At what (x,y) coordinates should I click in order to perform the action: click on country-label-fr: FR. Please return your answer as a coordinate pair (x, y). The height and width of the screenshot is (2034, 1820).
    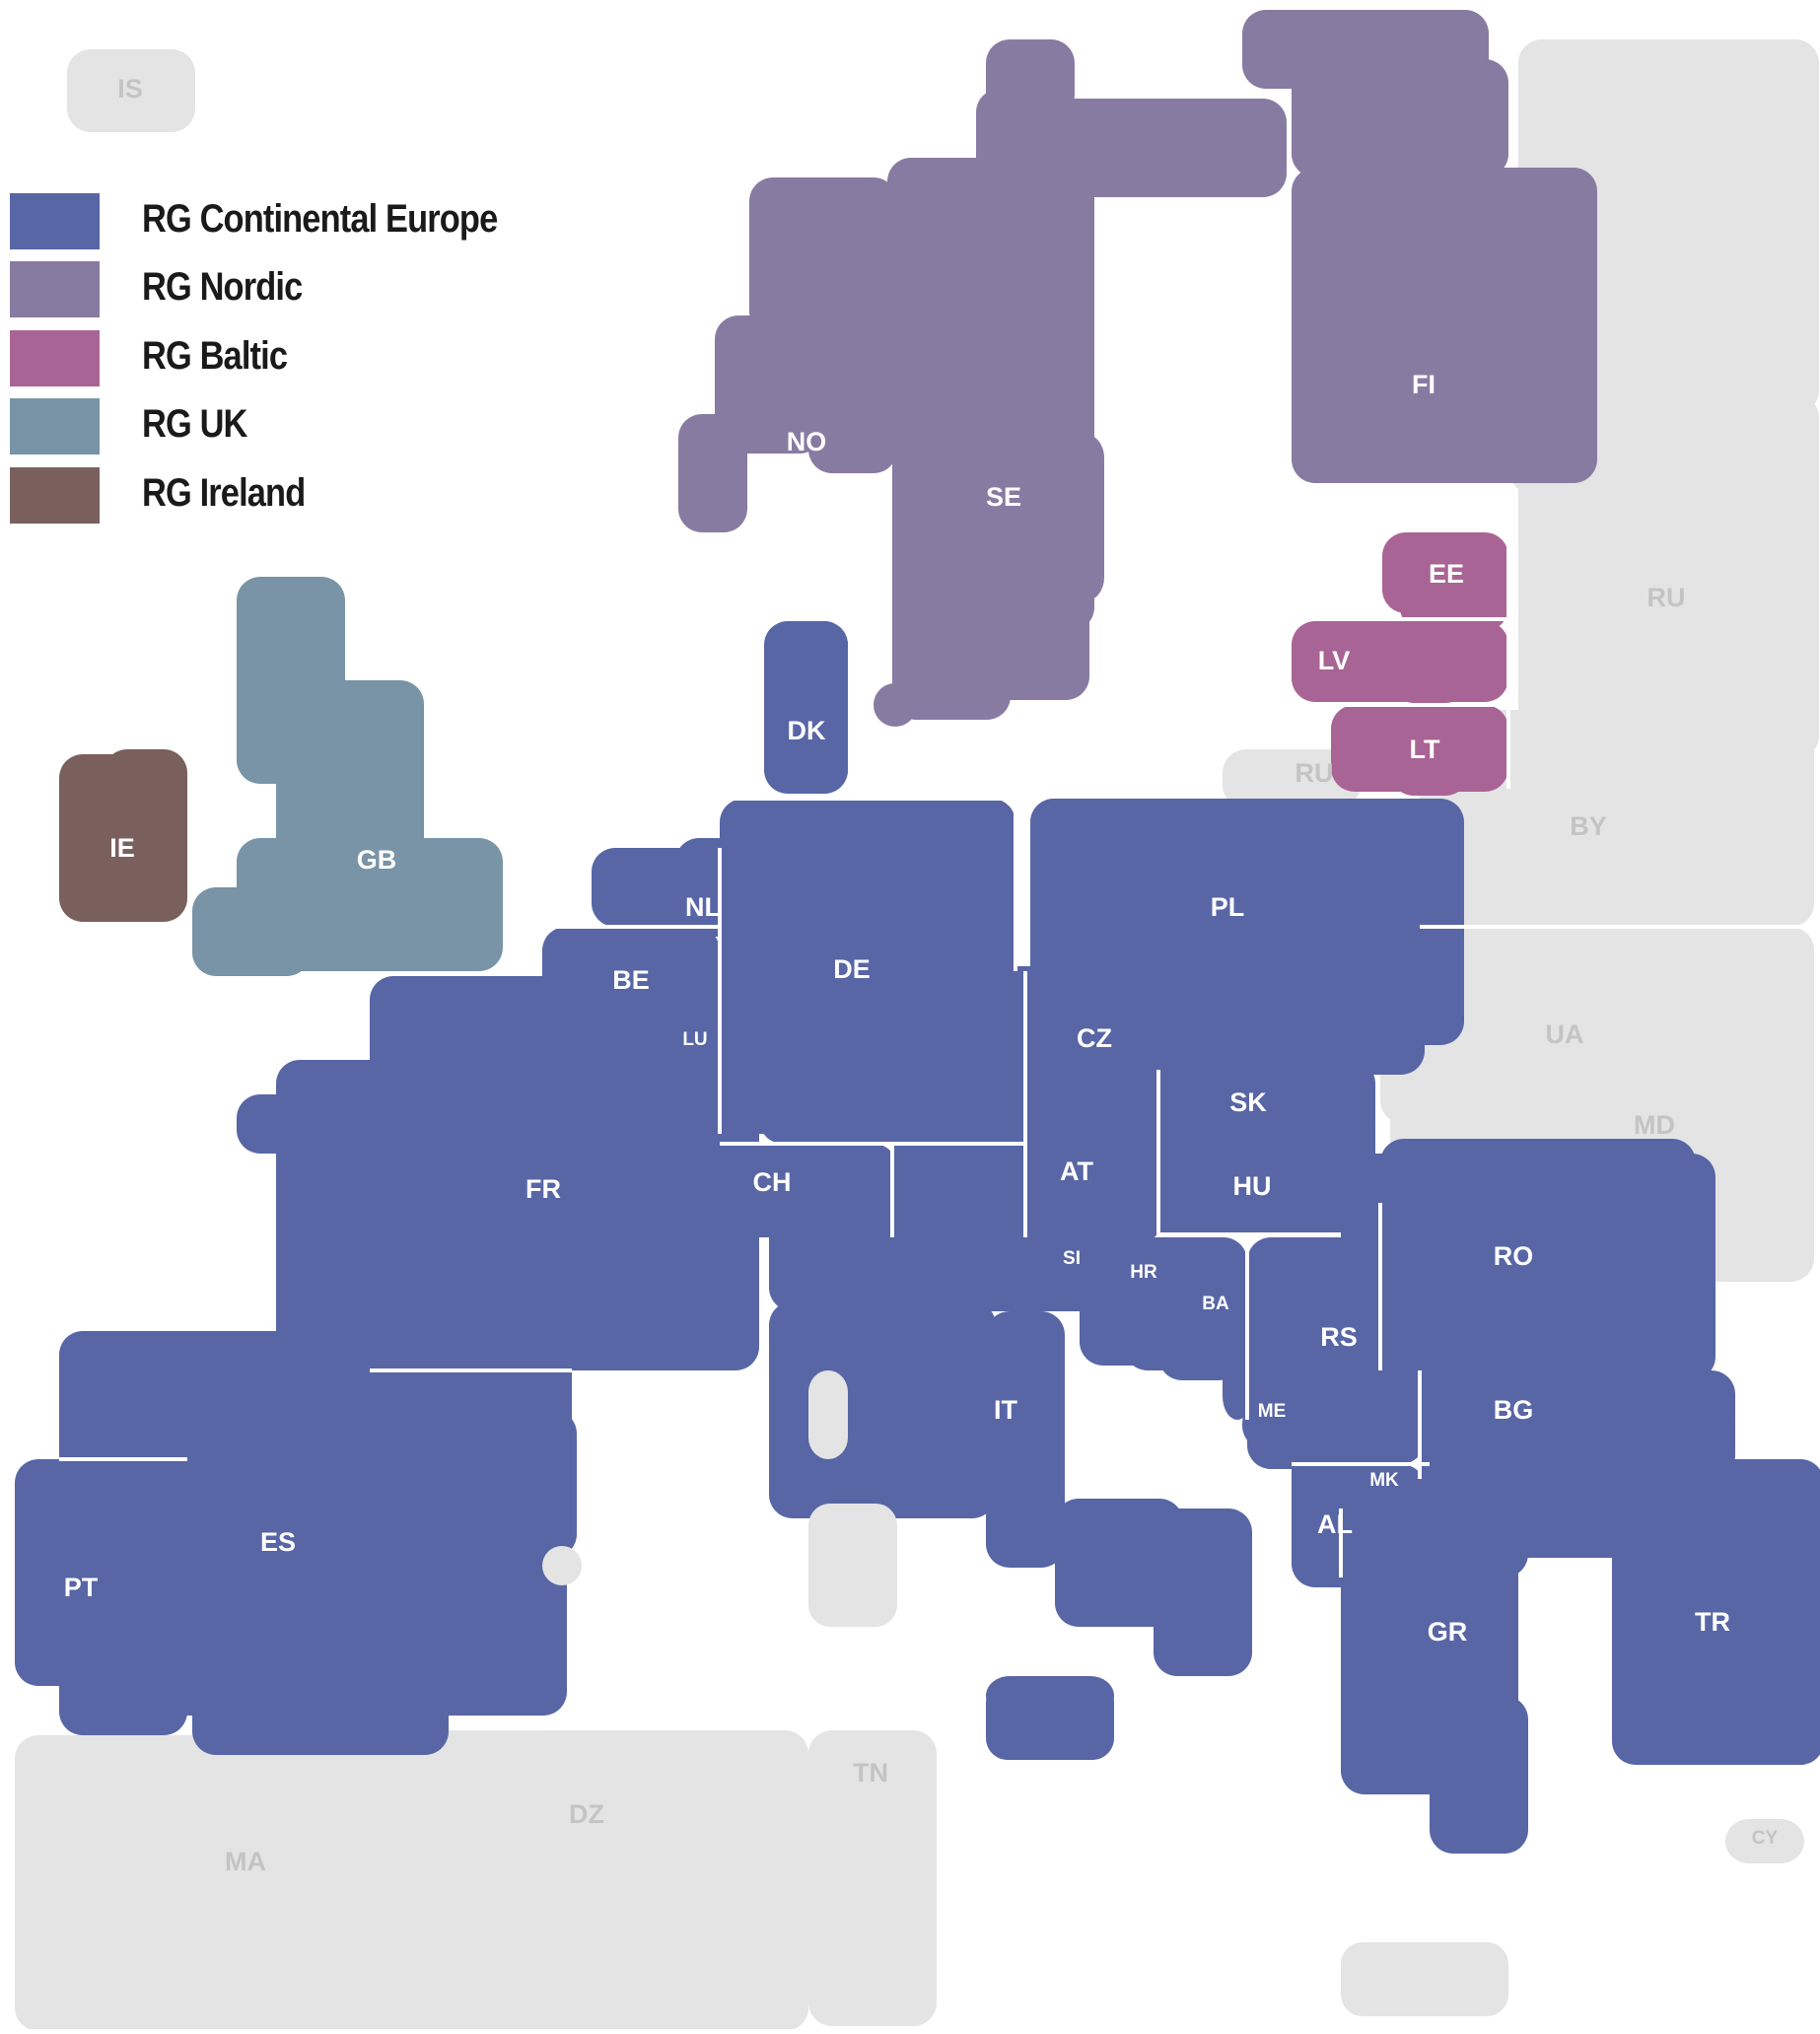
    Looking at the image, I should click on (543, 1189).